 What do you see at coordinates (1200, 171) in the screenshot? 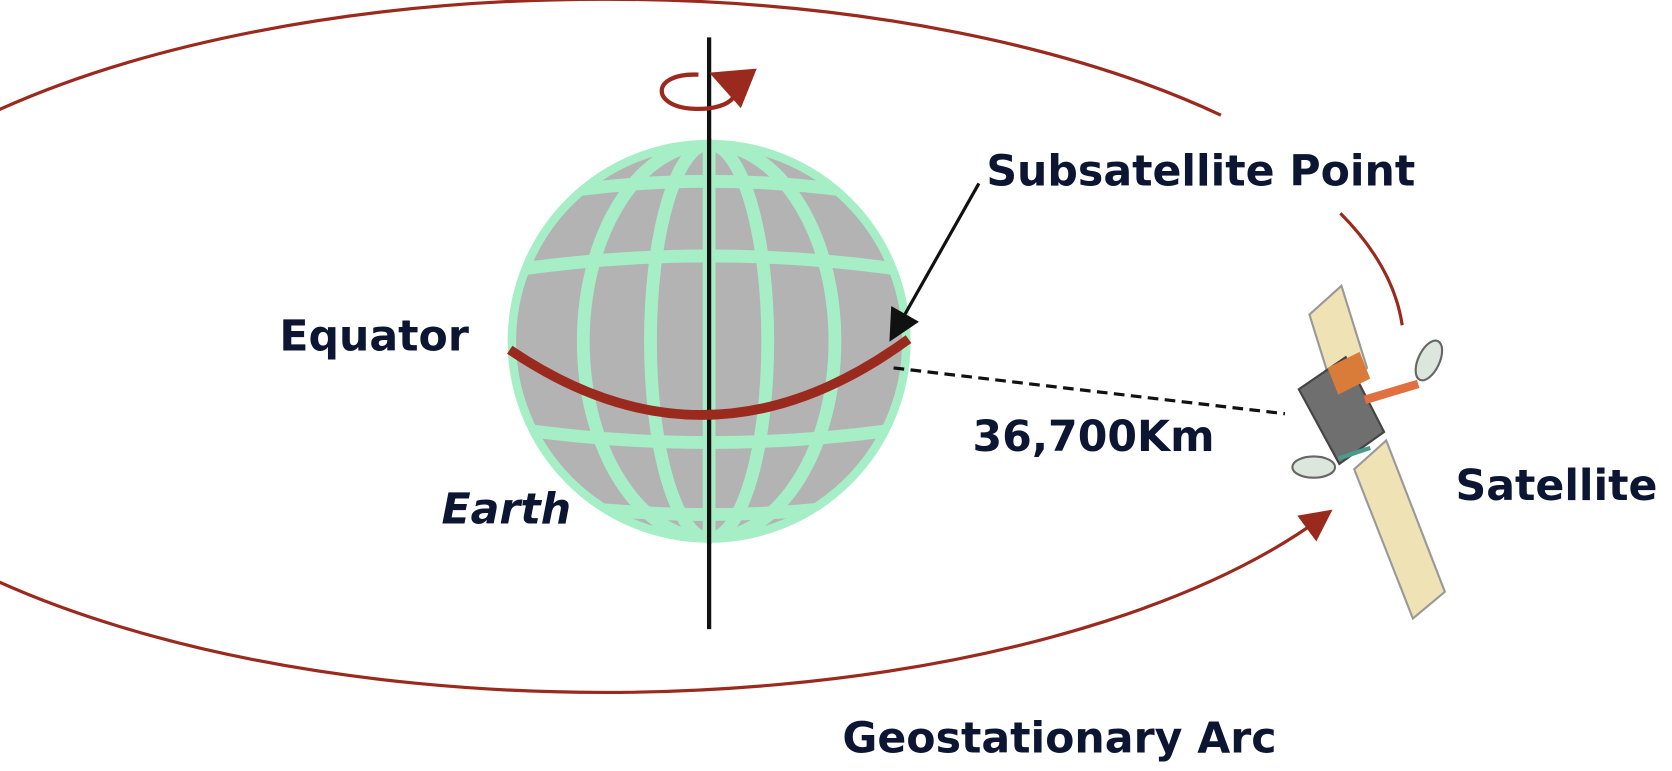
I see `subsatellite-point-label: Subsatellite Point` at bounding box center [1200, 171].